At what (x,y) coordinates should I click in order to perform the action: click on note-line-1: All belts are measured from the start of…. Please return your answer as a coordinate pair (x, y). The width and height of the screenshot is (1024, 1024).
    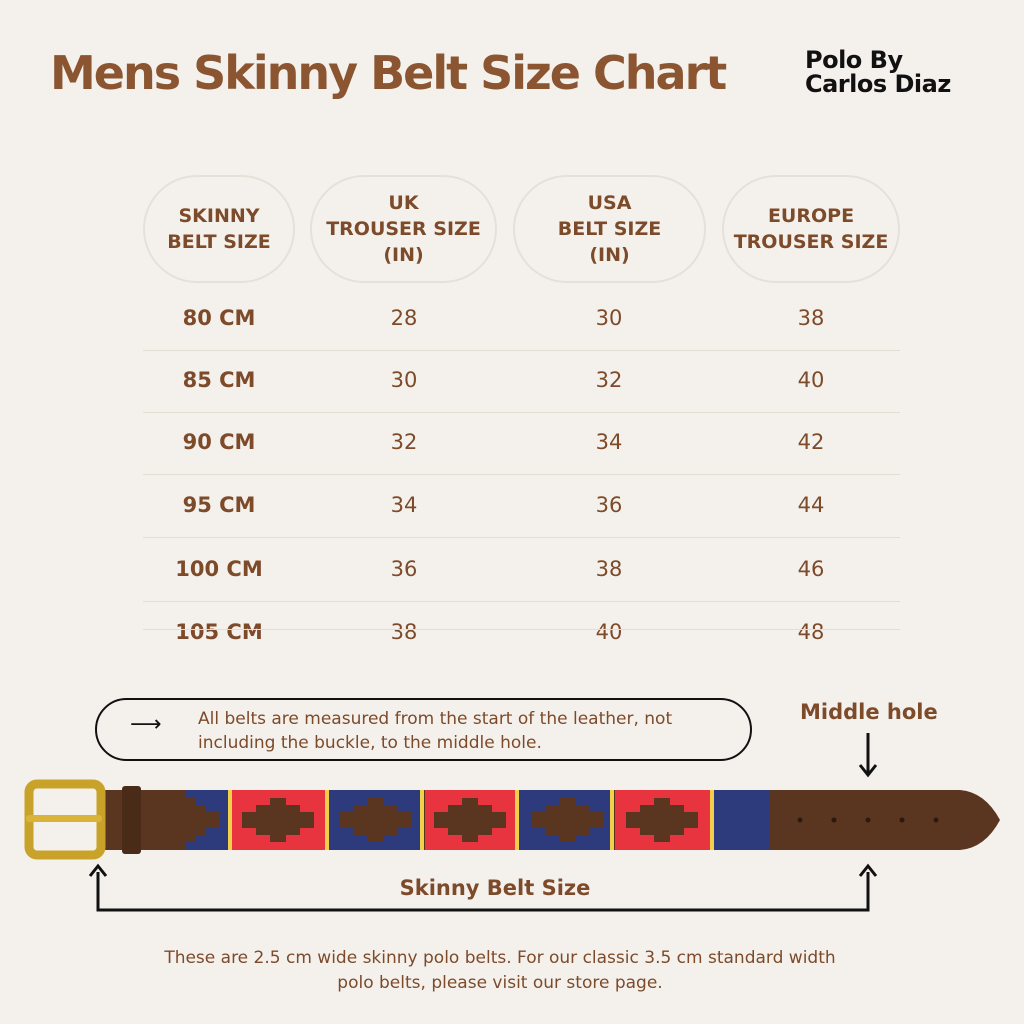
    Looking at the image, I should click on (435, 719).